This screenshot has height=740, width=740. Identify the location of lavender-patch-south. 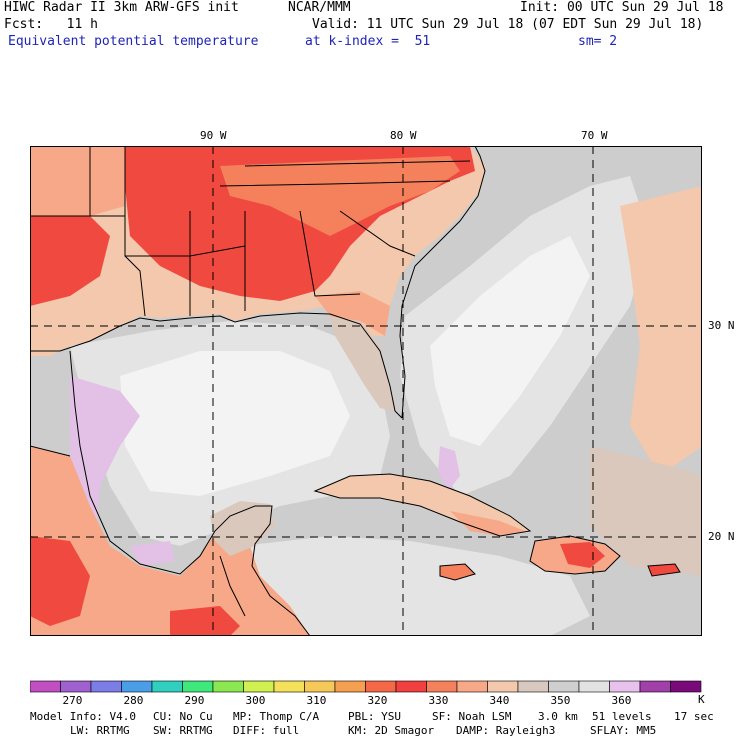
(152, 553).